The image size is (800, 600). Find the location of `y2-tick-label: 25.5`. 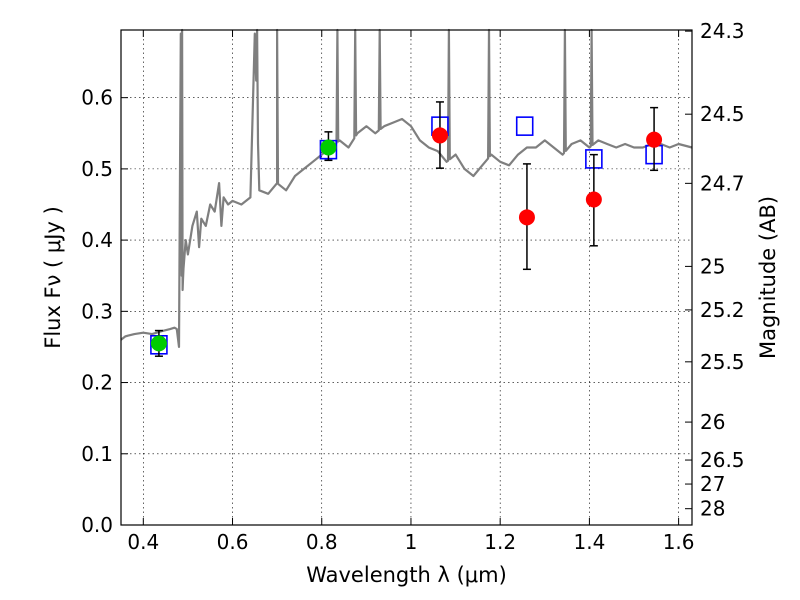

y2-tick-label: 25.5 is located at coordinates (722, 362).